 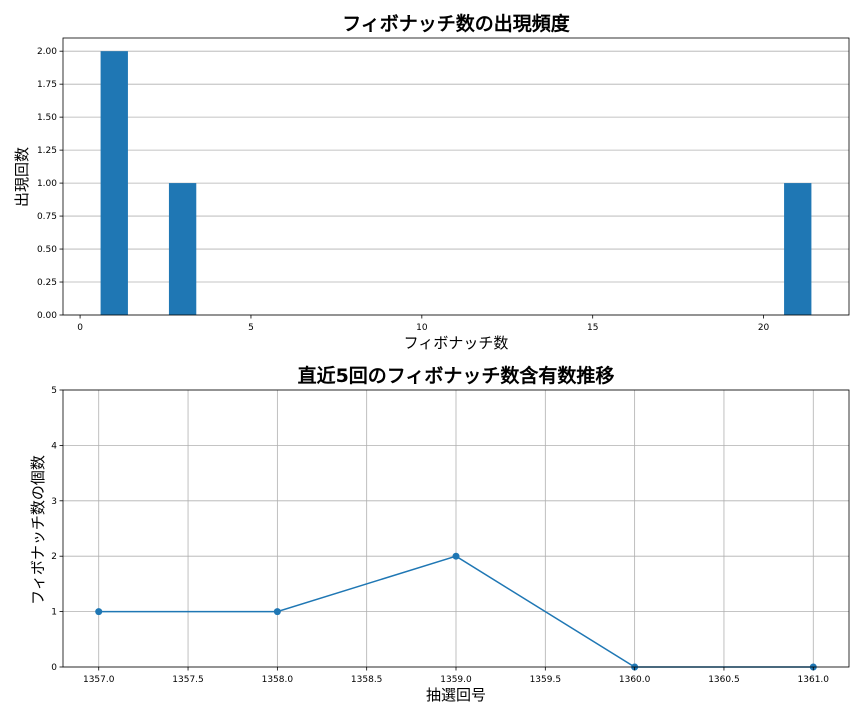 I want to click on chart1-y-ticks: 0.00 0.25 0.50 0.75 1.00 1.25 1.50 1.75 2.00, so click(x=50, y=184).